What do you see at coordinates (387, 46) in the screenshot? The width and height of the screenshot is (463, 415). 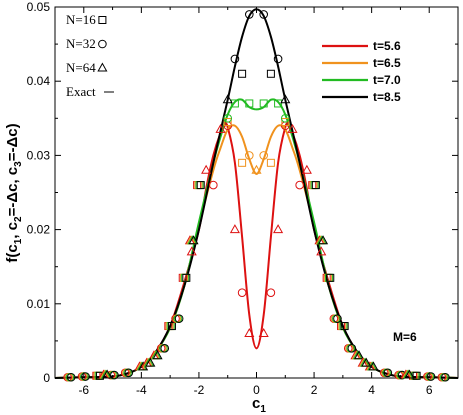 I see `legend-label: t=5.6` at bounding box center [387, 46].